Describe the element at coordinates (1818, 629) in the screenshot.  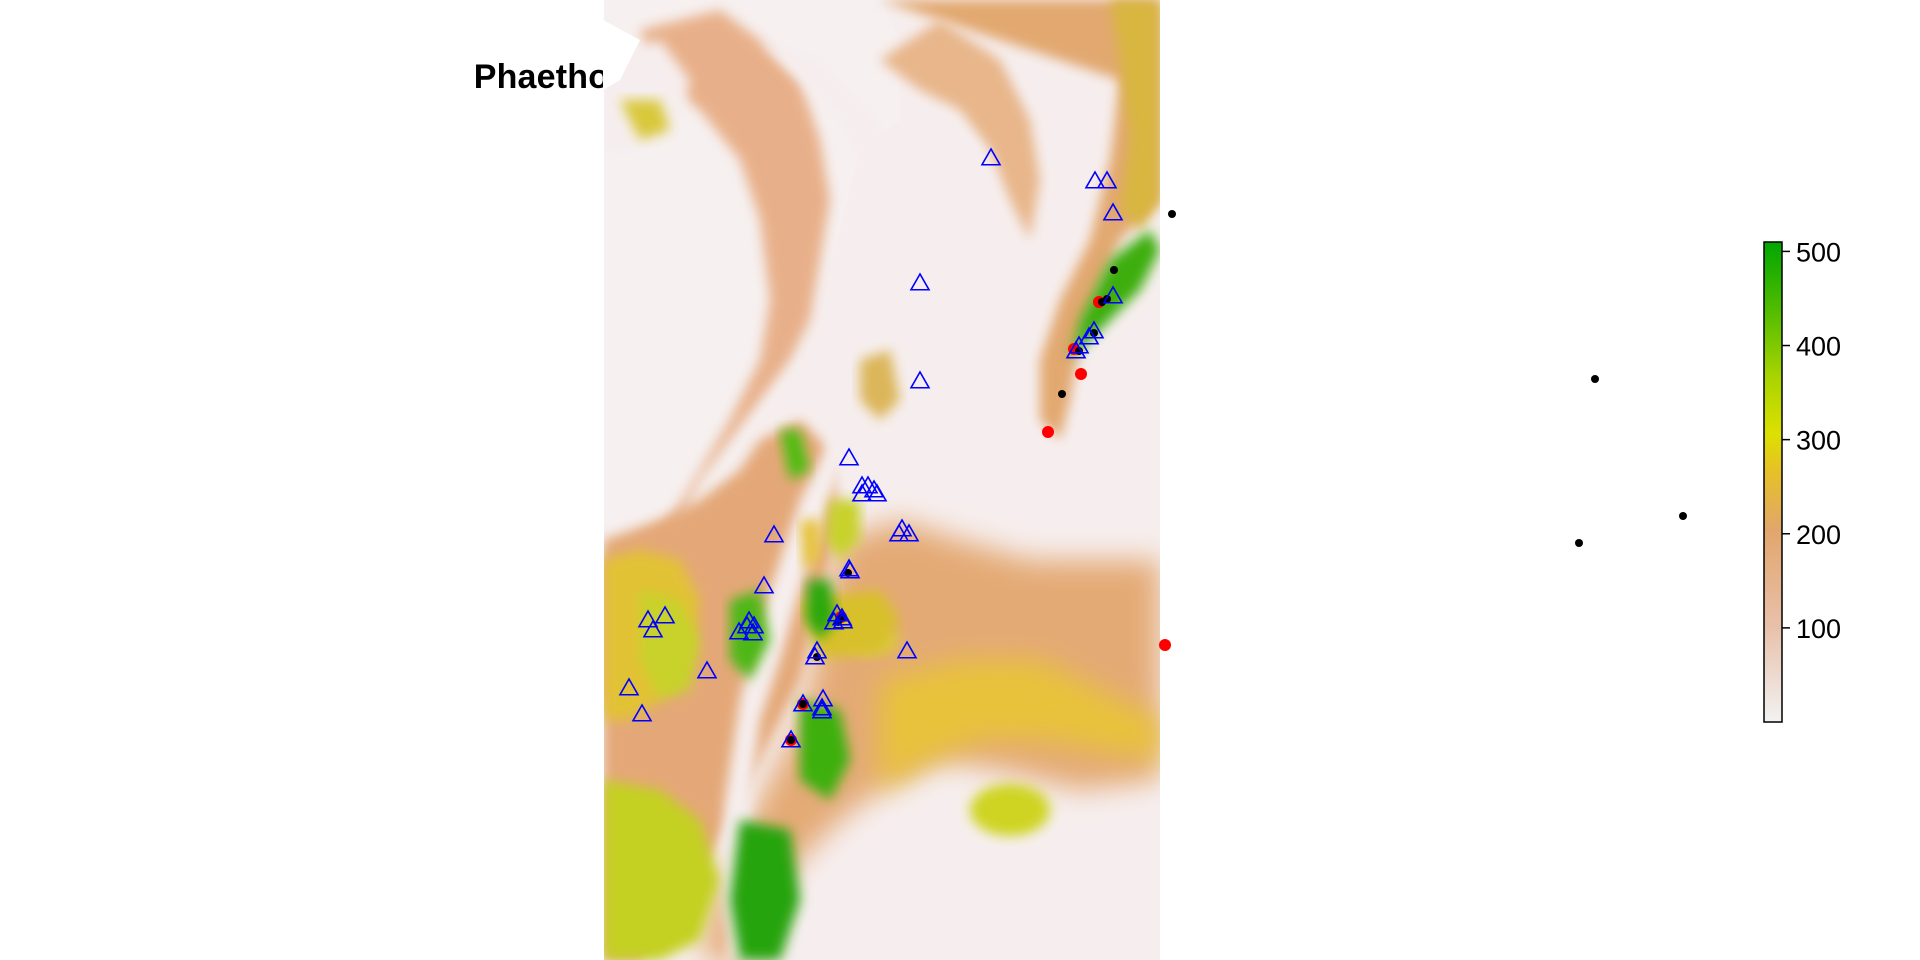
I see `legend-tick-label: 100` at that location.